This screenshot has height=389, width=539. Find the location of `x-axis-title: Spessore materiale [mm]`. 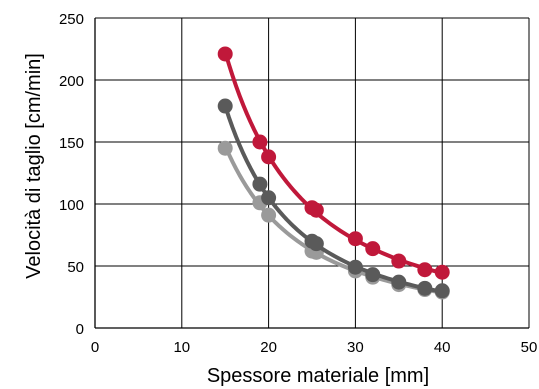

x-axis-title: Spessore materiale [mm] is located at coordinates (318, 376).